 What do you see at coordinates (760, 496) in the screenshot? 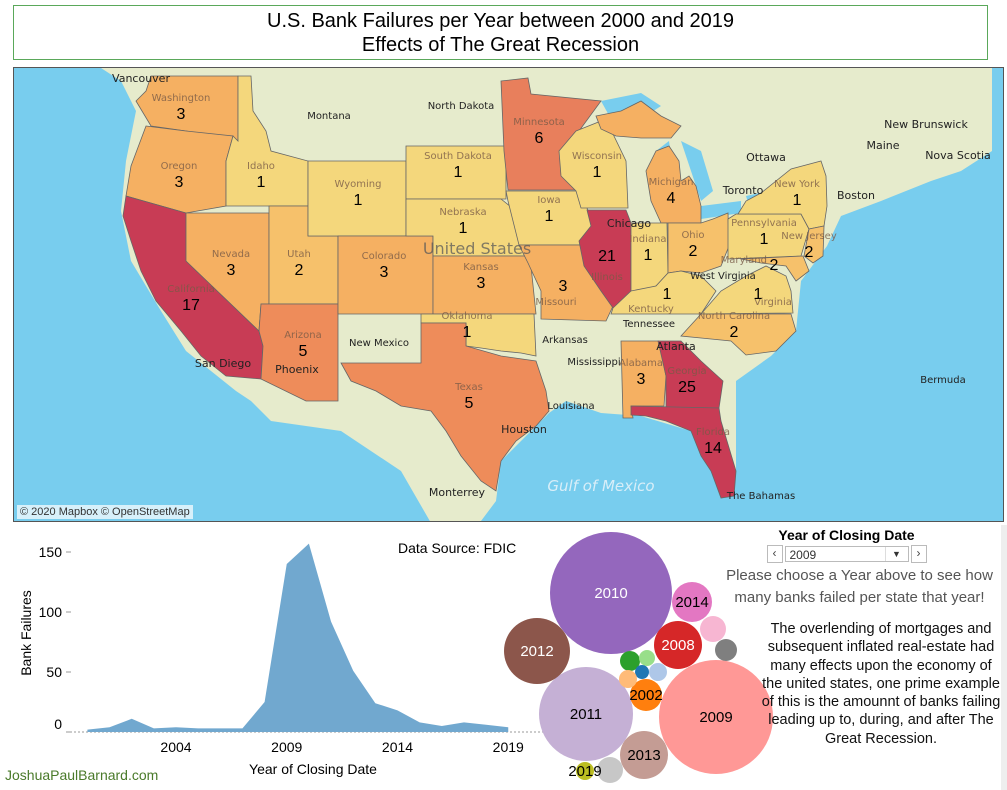
I see `map-place-label: The Bahamas` at bounding box center [760, 496].